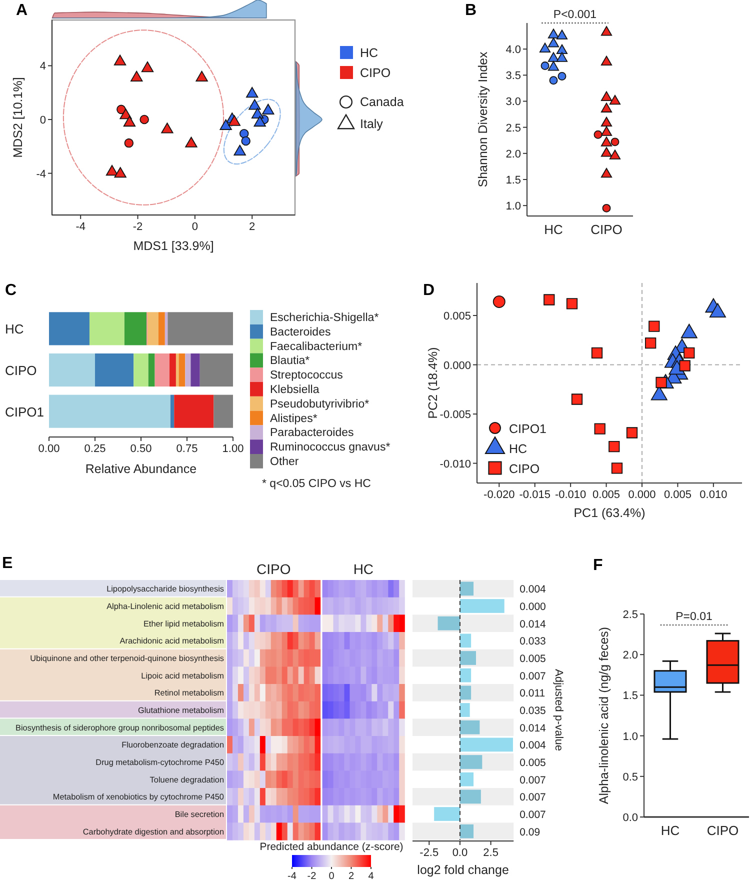 Image resolution: width=750 pixels, height=888 pixels. Describe the element at coordinates (499, 495) in the screenshot. I see `x-tick-label: -0.020` at that location.